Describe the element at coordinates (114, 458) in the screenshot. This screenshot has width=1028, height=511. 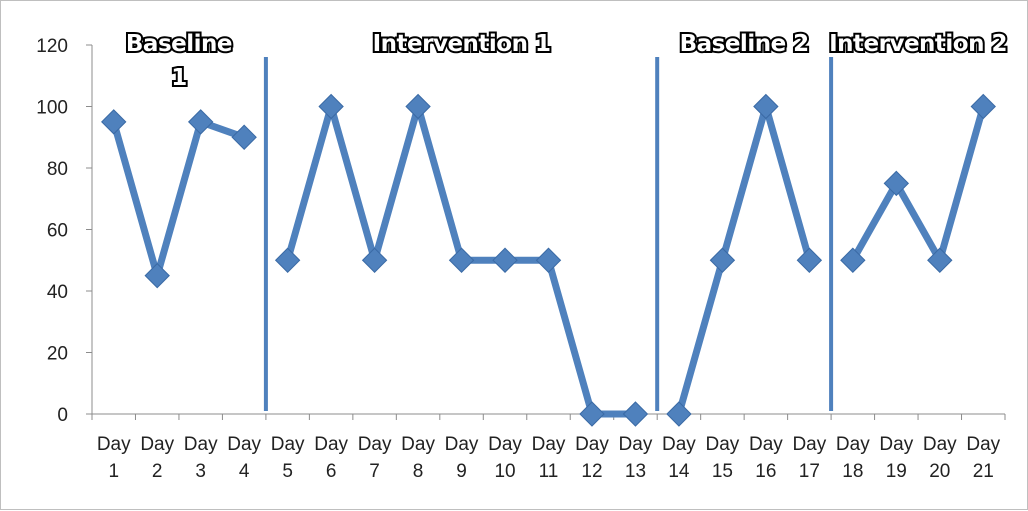
I see `x-tick-label: Day 1` at that location.